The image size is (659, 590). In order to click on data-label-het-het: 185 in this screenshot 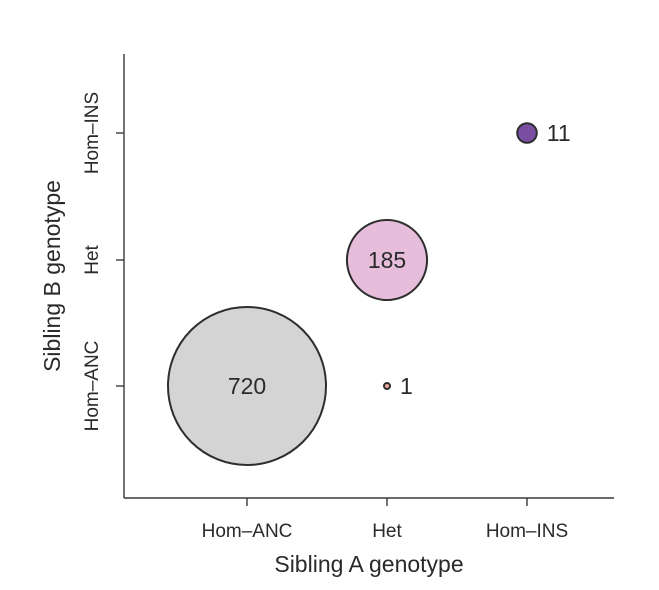, I will do `click(387, 260)`.